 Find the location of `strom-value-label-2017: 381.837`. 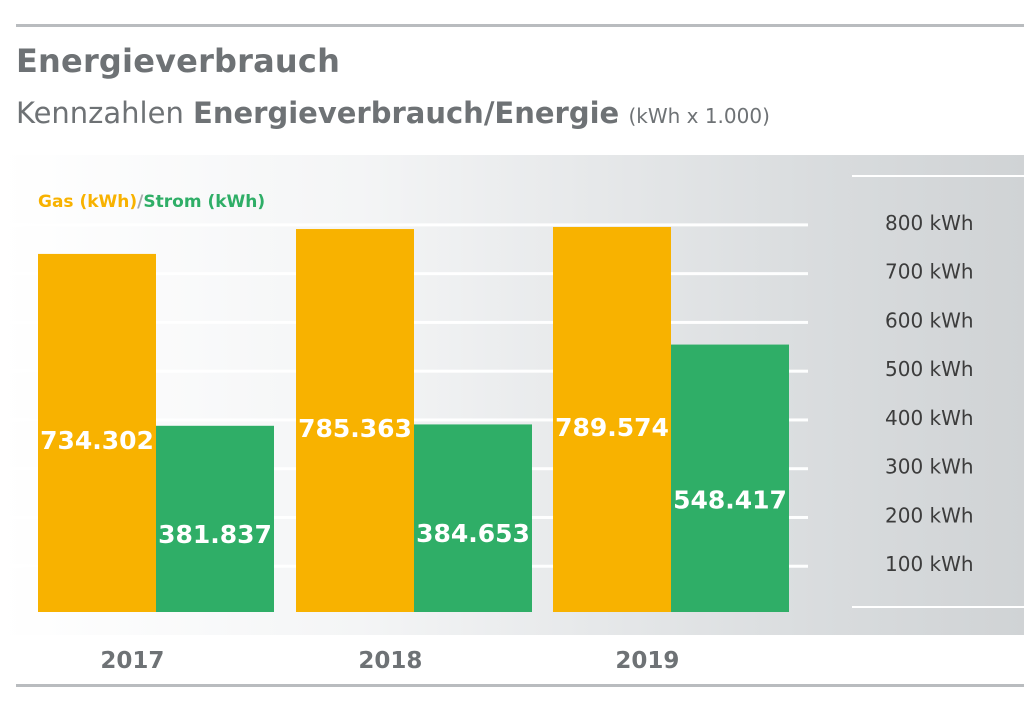

strom-value-label-2017: 381.837 is located at coordinates (215, 534).